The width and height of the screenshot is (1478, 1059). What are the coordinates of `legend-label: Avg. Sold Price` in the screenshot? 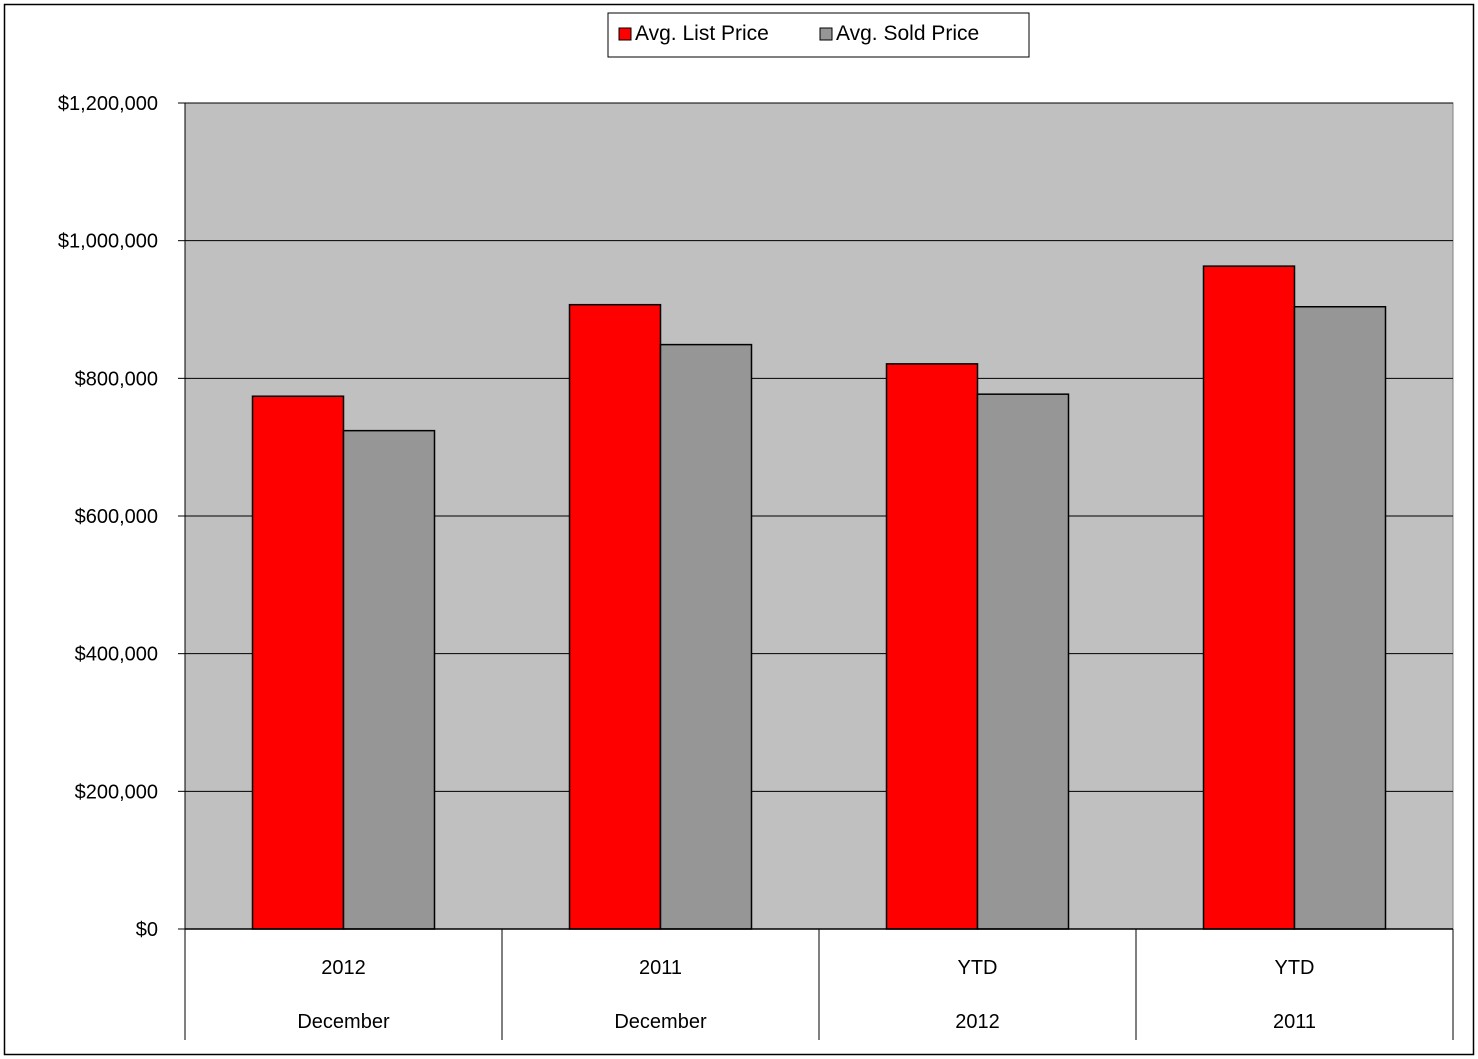 It's located at (907, 33).